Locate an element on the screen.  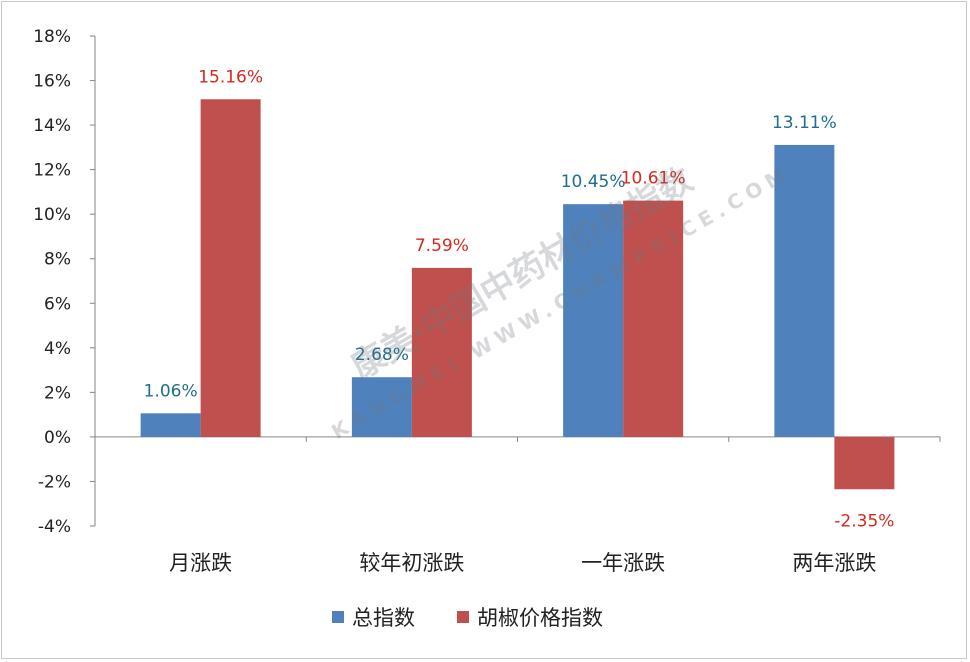
data-label: 13.11% is located at coordinates (804, 123).